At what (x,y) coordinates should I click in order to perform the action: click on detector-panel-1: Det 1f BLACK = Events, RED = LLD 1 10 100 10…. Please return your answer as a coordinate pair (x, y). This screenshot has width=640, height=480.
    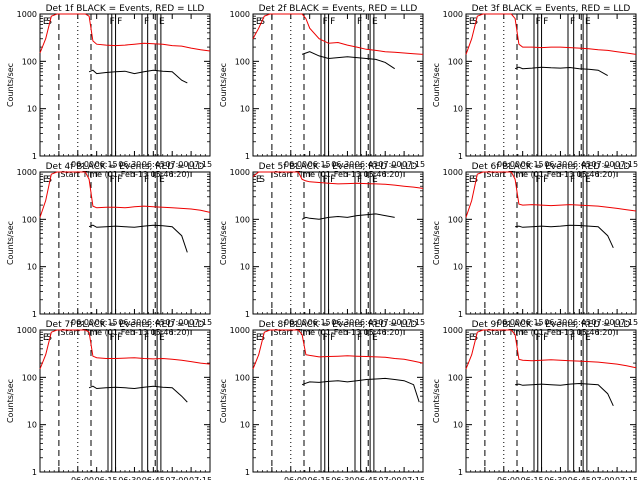
    Looking at the image, I should click on (109, 91).